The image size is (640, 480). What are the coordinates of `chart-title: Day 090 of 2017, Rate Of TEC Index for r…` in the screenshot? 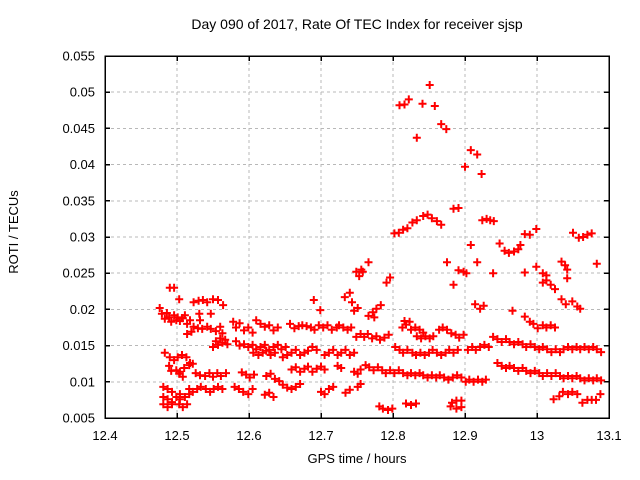 It's located at (357, 24).